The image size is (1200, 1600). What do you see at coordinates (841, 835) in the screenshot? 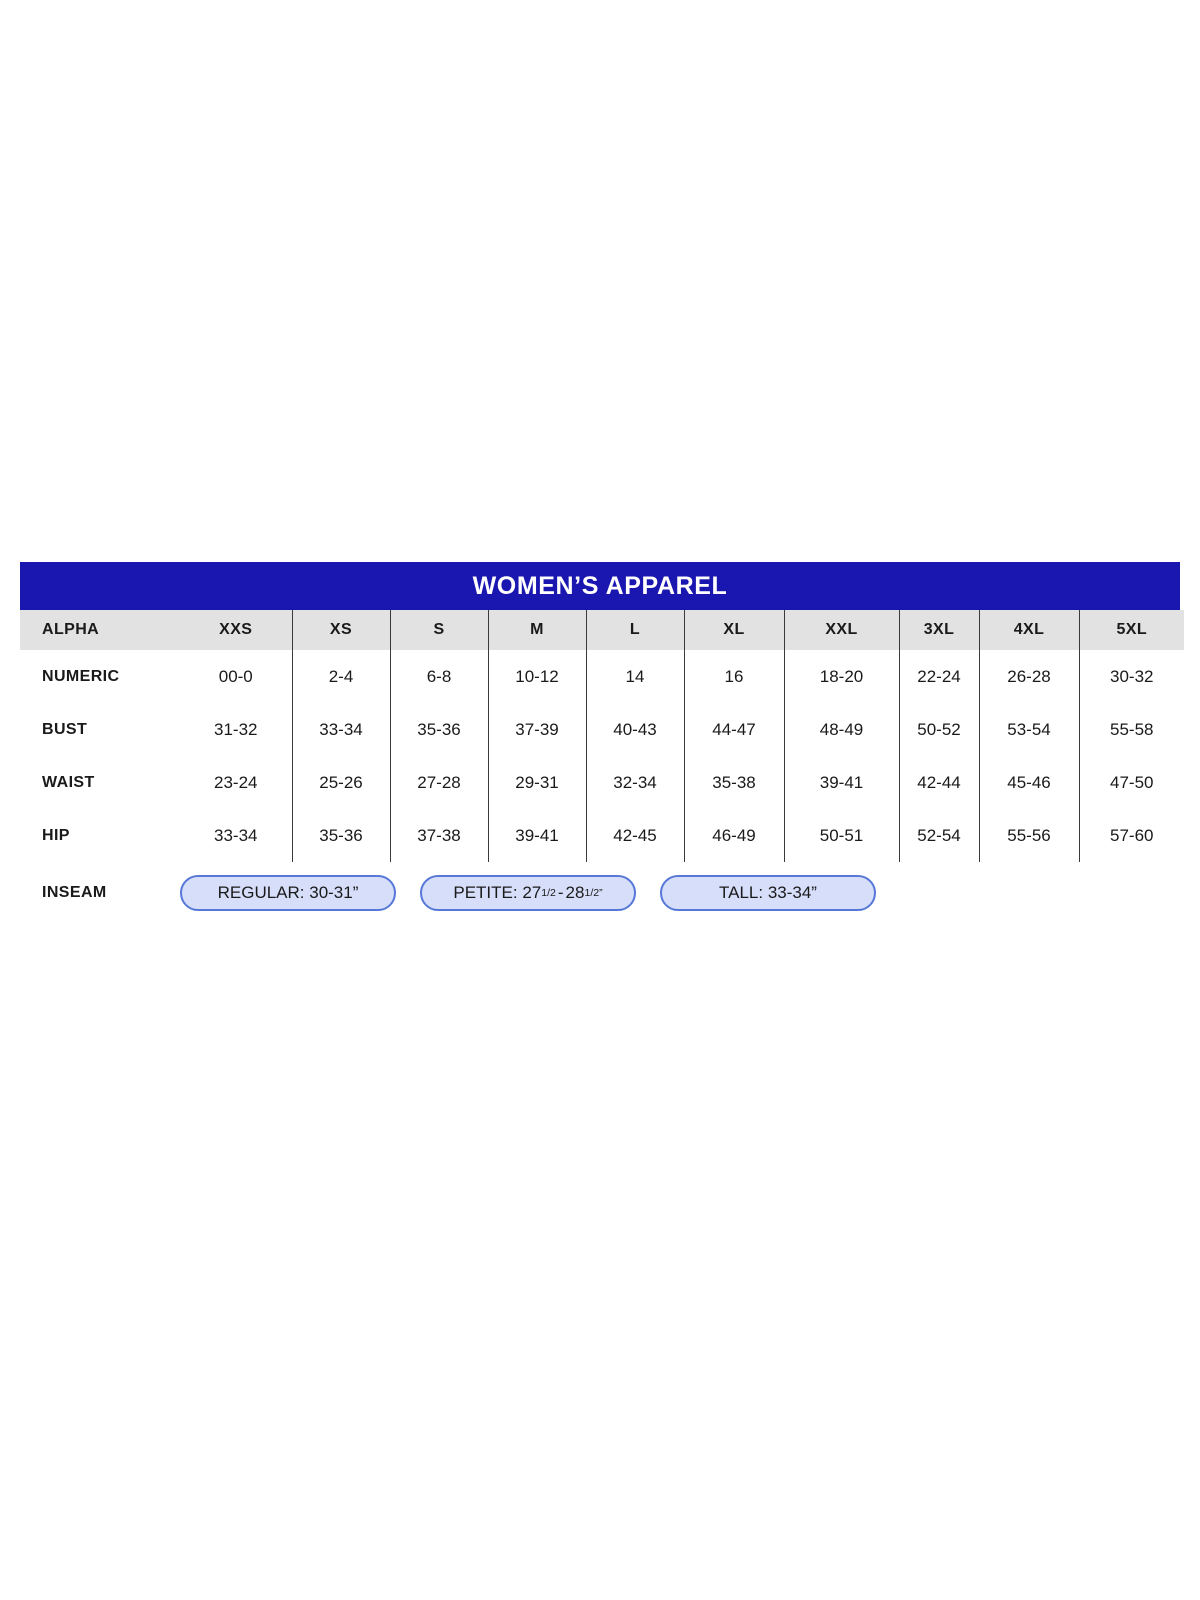
I see `cell-hip-xxl: 50-51` at bounding box center [841, 835].